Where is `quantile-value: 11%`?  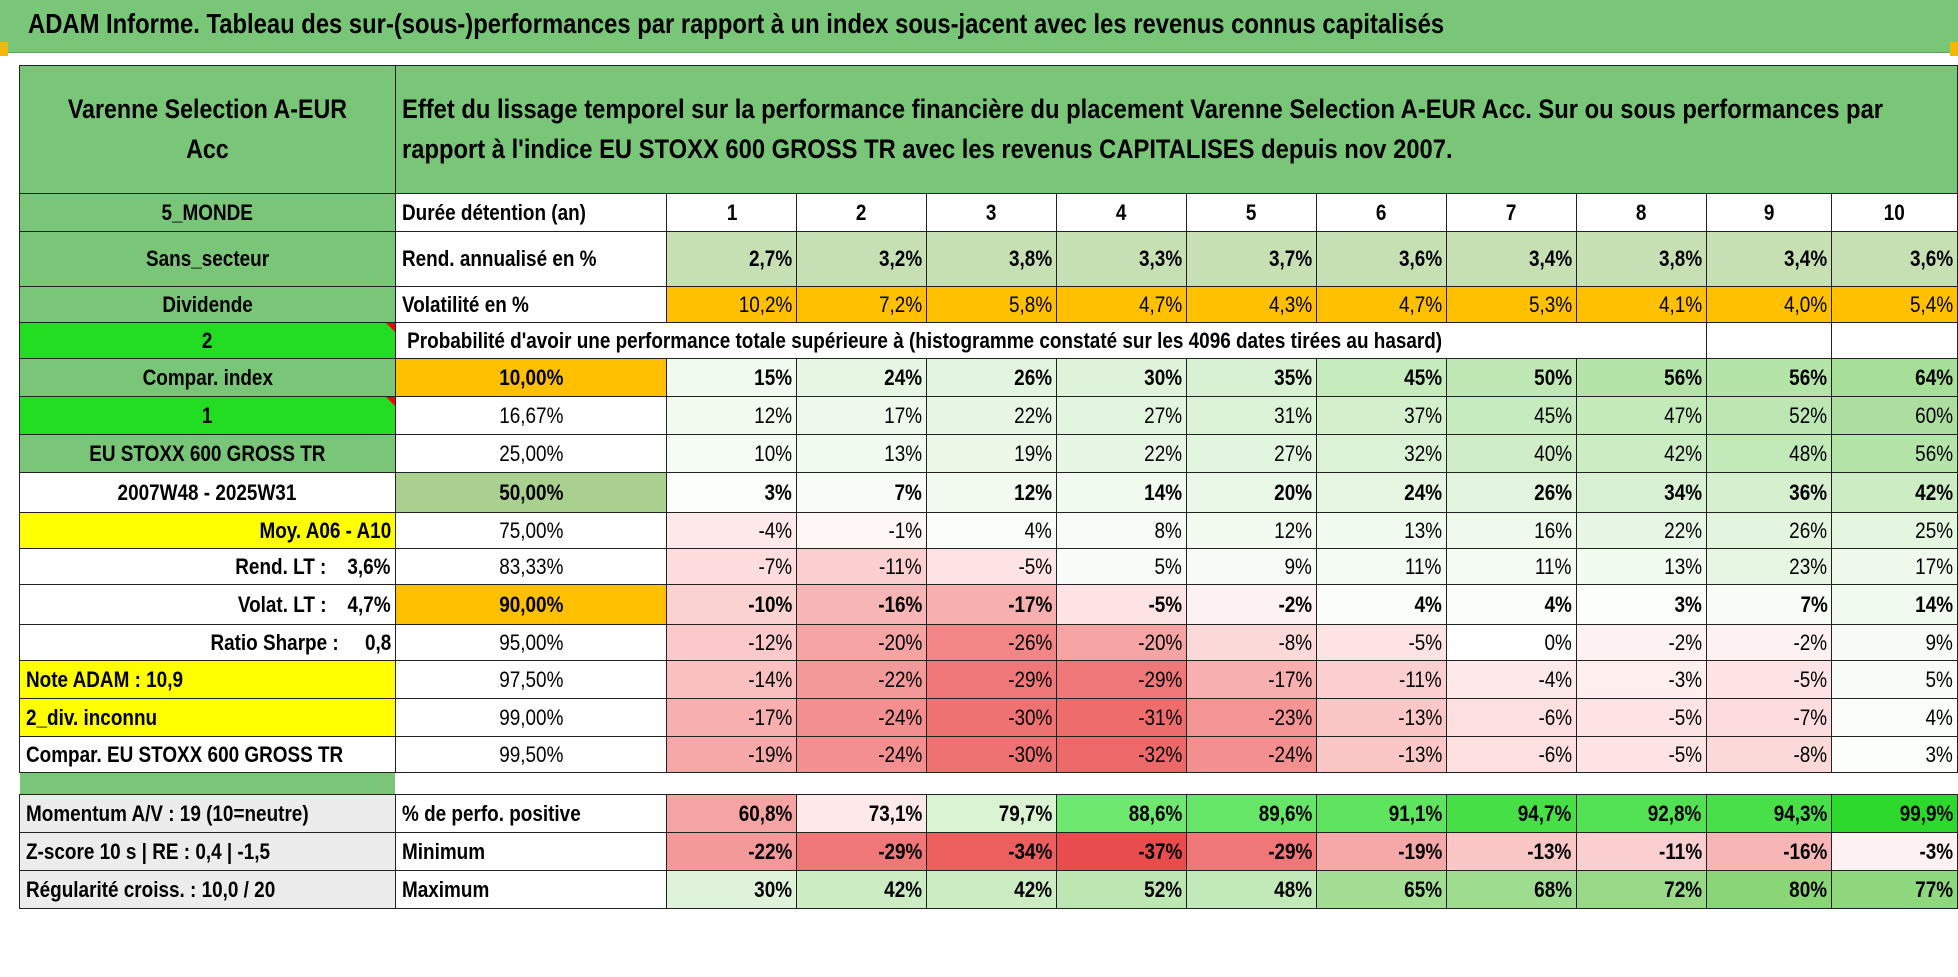
quantile-value: 11% is located at coordinates (1381, 566).